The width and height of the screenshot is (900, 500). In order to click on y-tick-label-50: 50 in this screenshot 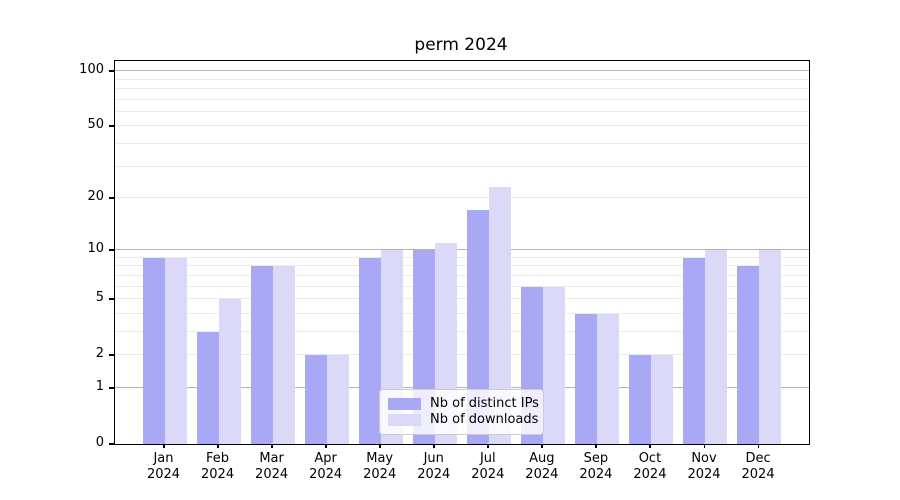, I will do `click(95, 124)`.